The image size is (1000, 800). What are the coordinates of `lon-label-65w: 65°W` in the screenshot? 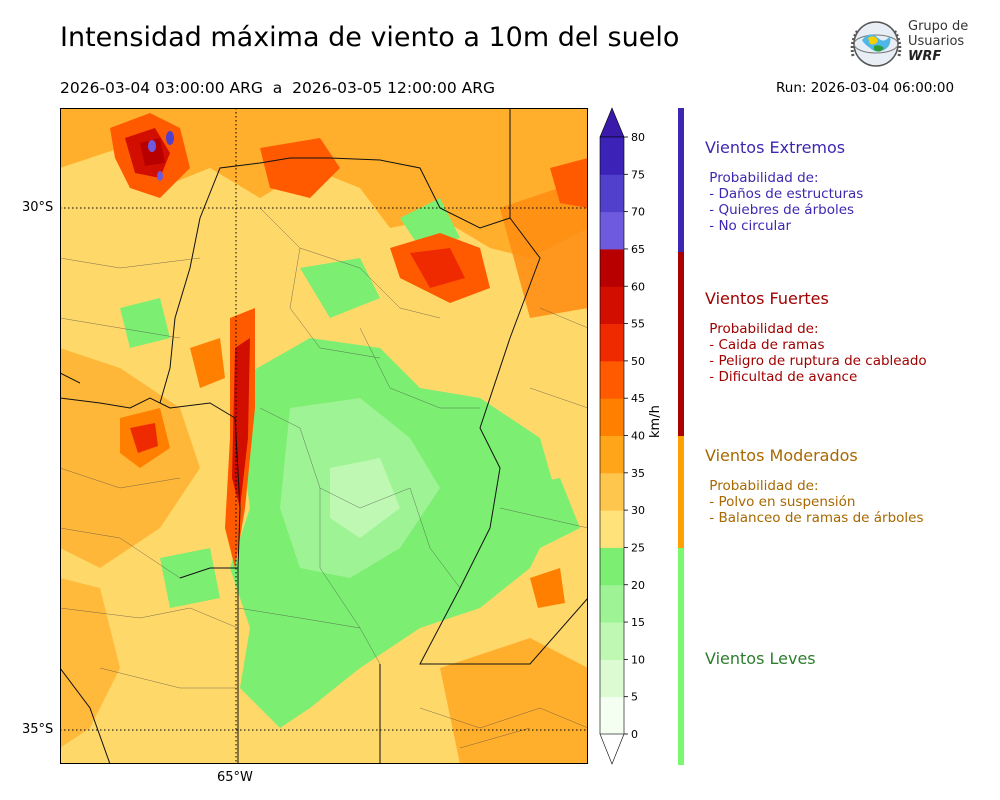 It's located at (235, 777).